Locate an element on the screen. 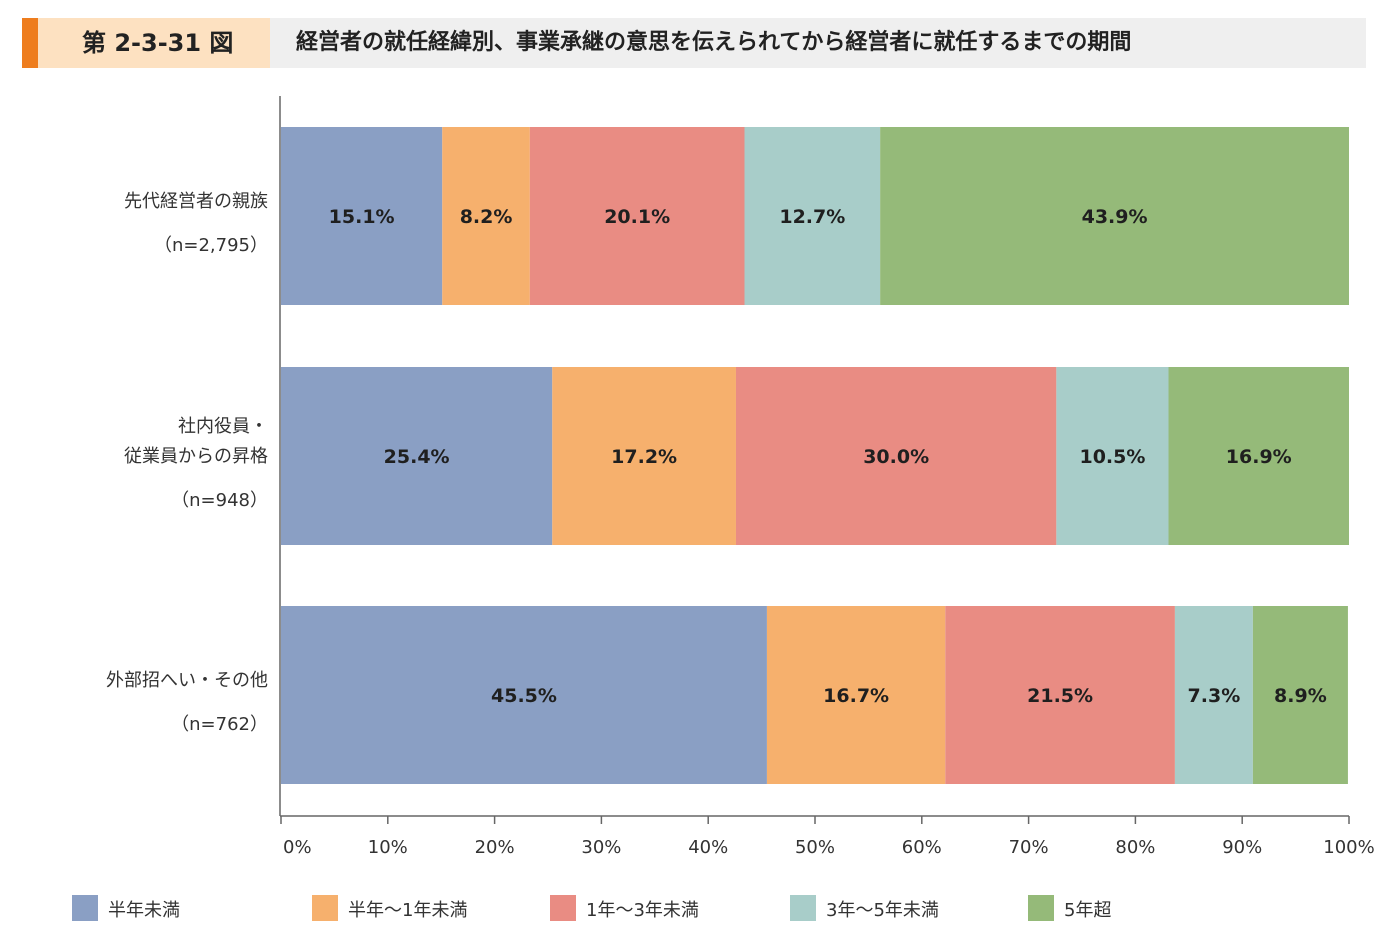 The width and height of the screenshot is (1387, 933). data-label-3-3: 21.5% is located at coordinates (1060, 696).